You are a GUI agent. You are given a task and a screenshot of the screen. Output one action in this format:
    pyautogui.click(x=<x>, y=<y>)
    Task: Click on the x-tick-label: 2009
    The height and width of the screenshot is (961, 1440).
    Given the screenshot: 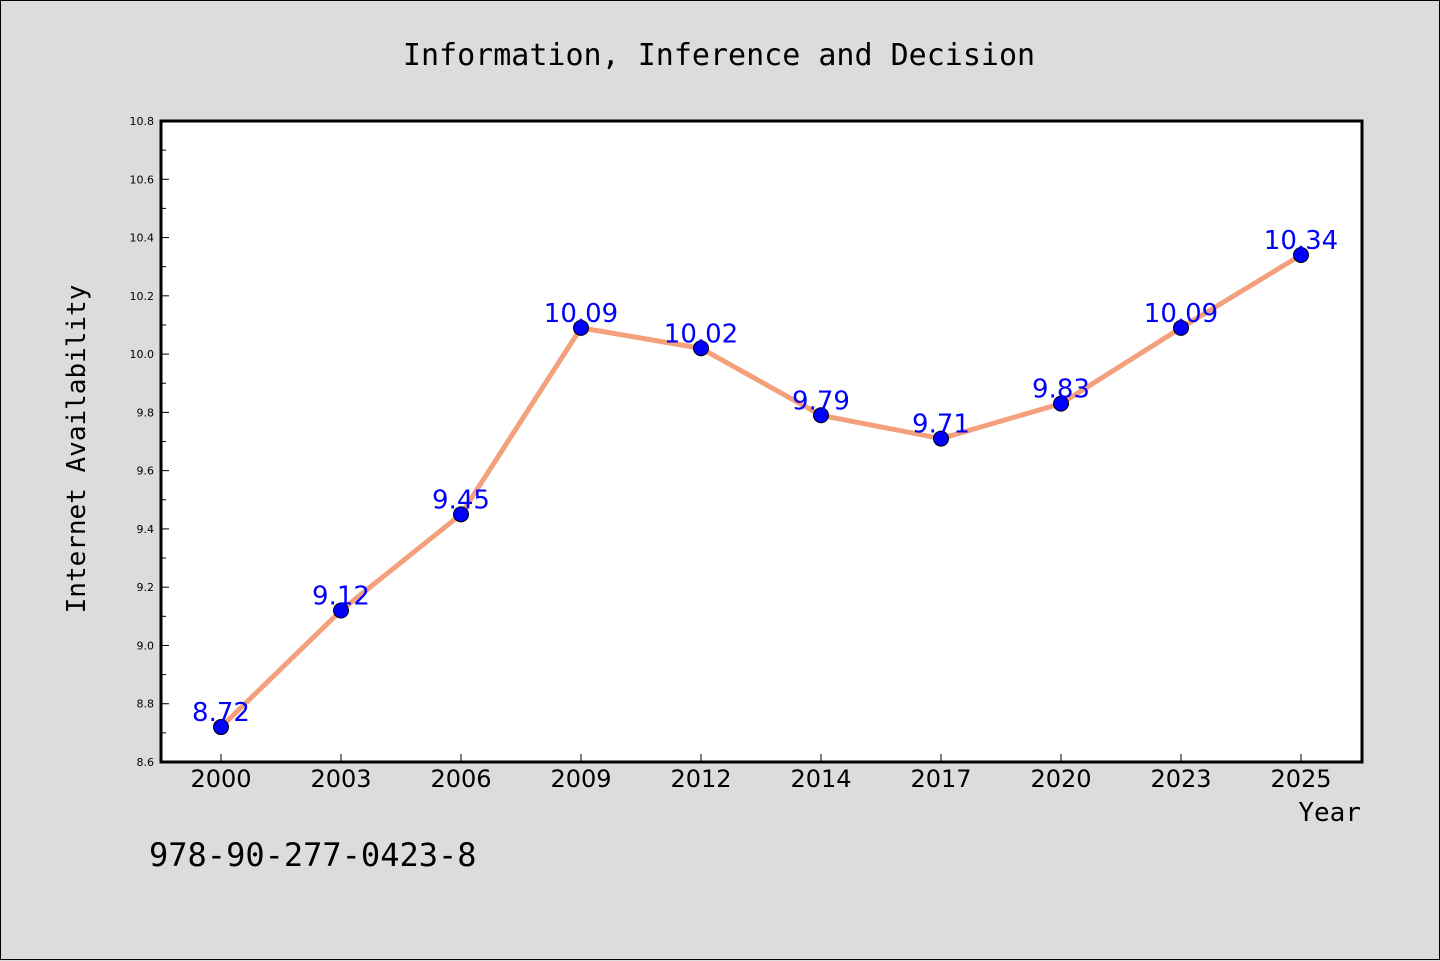 What is the action you would take?
    pyautogui.click(x=580, y=779)
    